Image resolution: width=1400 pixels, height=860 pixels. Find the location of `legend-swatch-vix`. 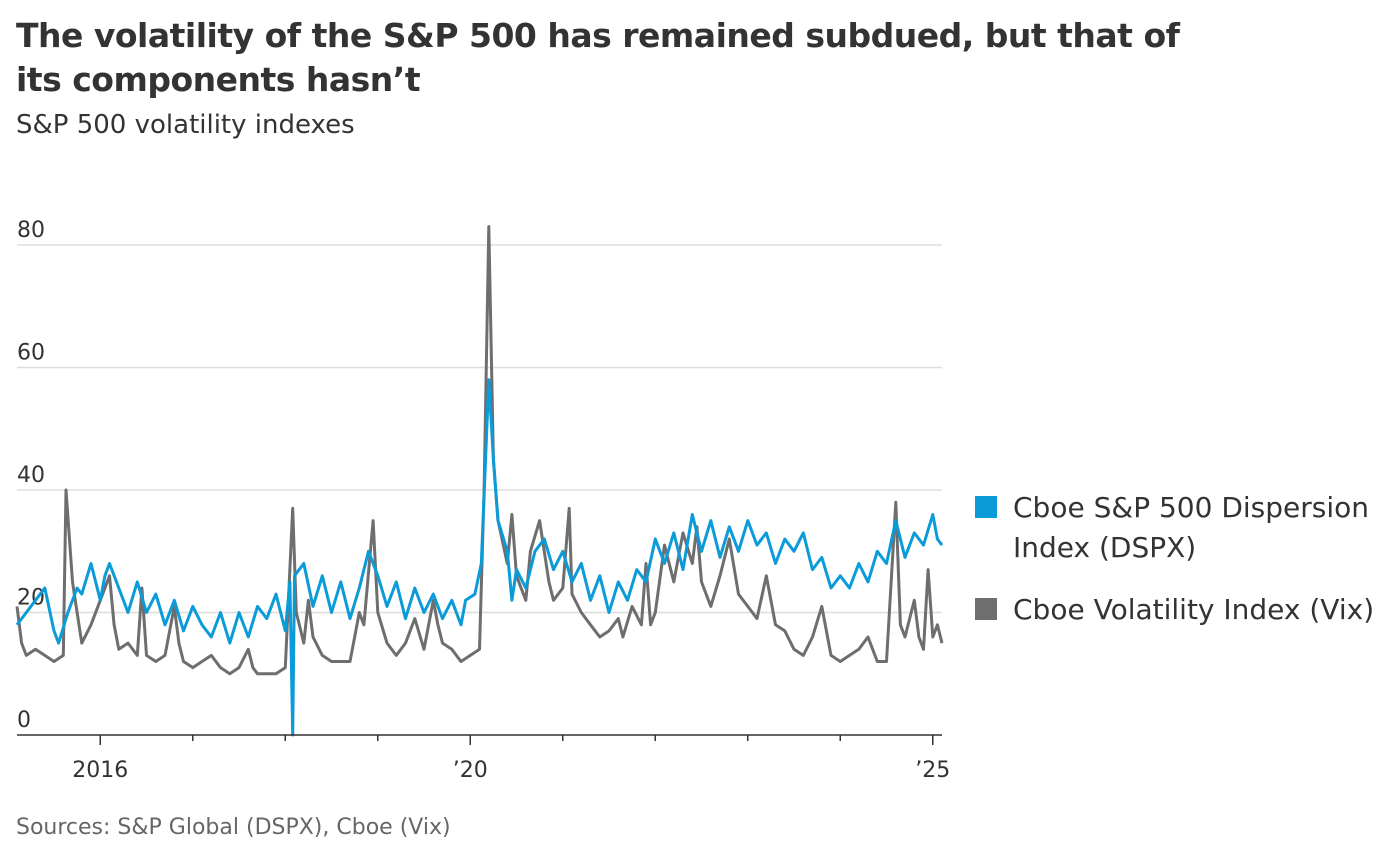

legend-swatch-vix is located at coordinates (986, 609).